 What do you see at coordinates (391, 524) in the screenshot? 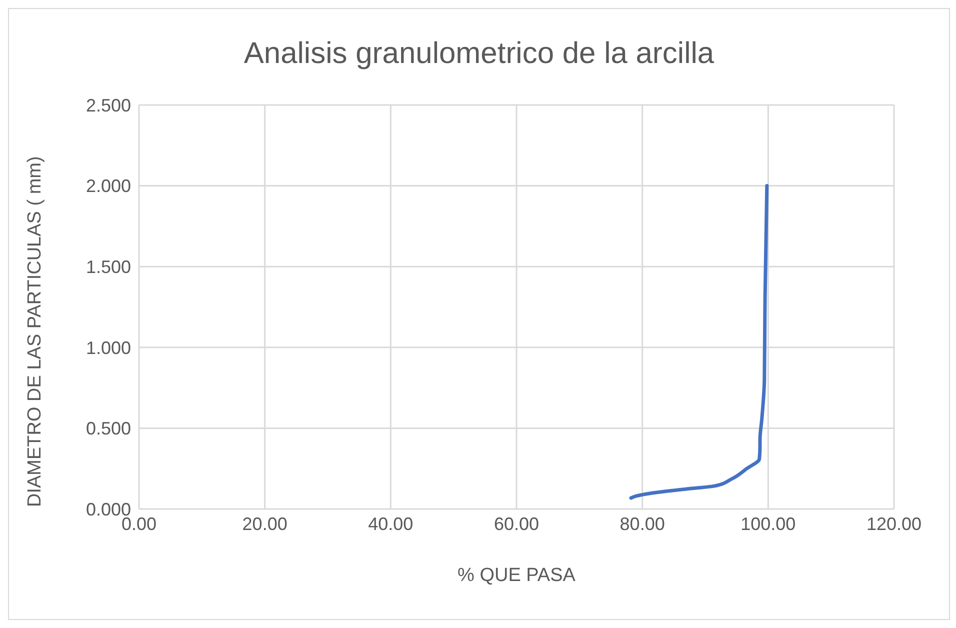
I see `x-tick-label: 40.00` at bounding box center [391, 524].